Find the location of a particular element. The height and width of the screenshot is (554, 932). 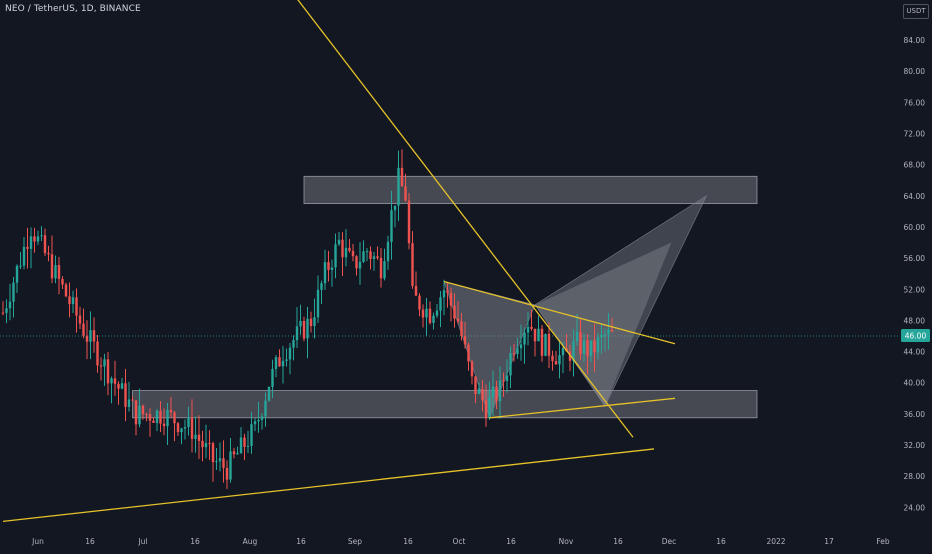

price-tick-label: 36.00 is located at coordinates (915, 414).